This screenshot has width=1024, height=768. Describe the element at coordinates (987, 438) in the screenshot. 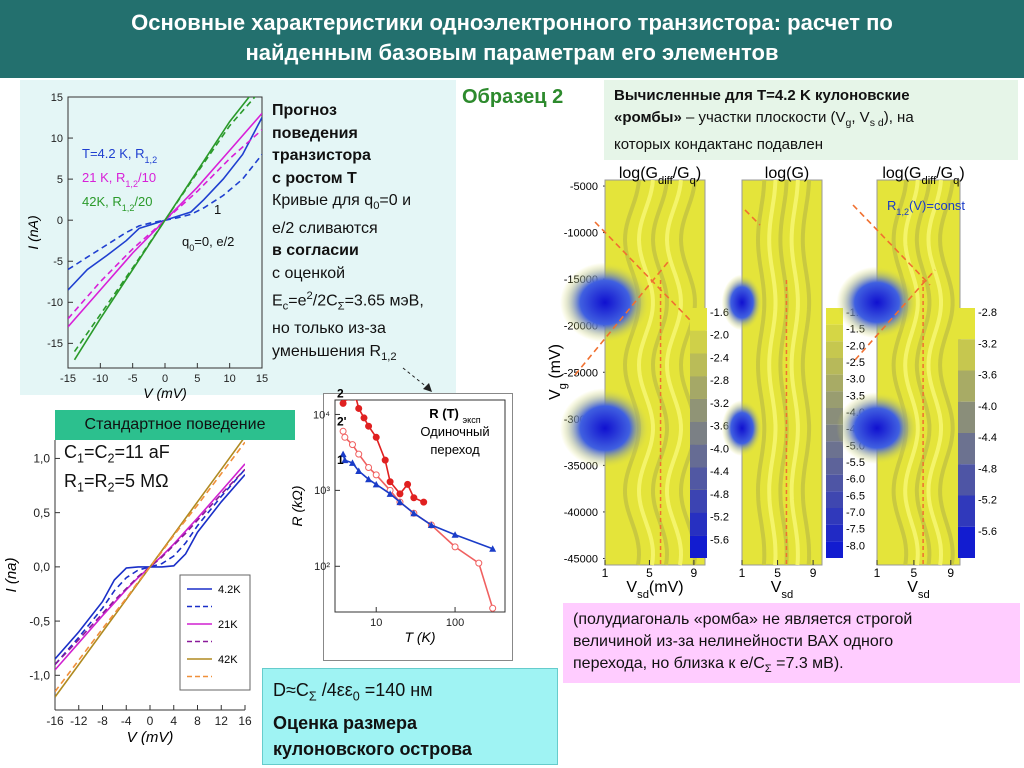

I see `colorbar-label: -4.4` at that location.